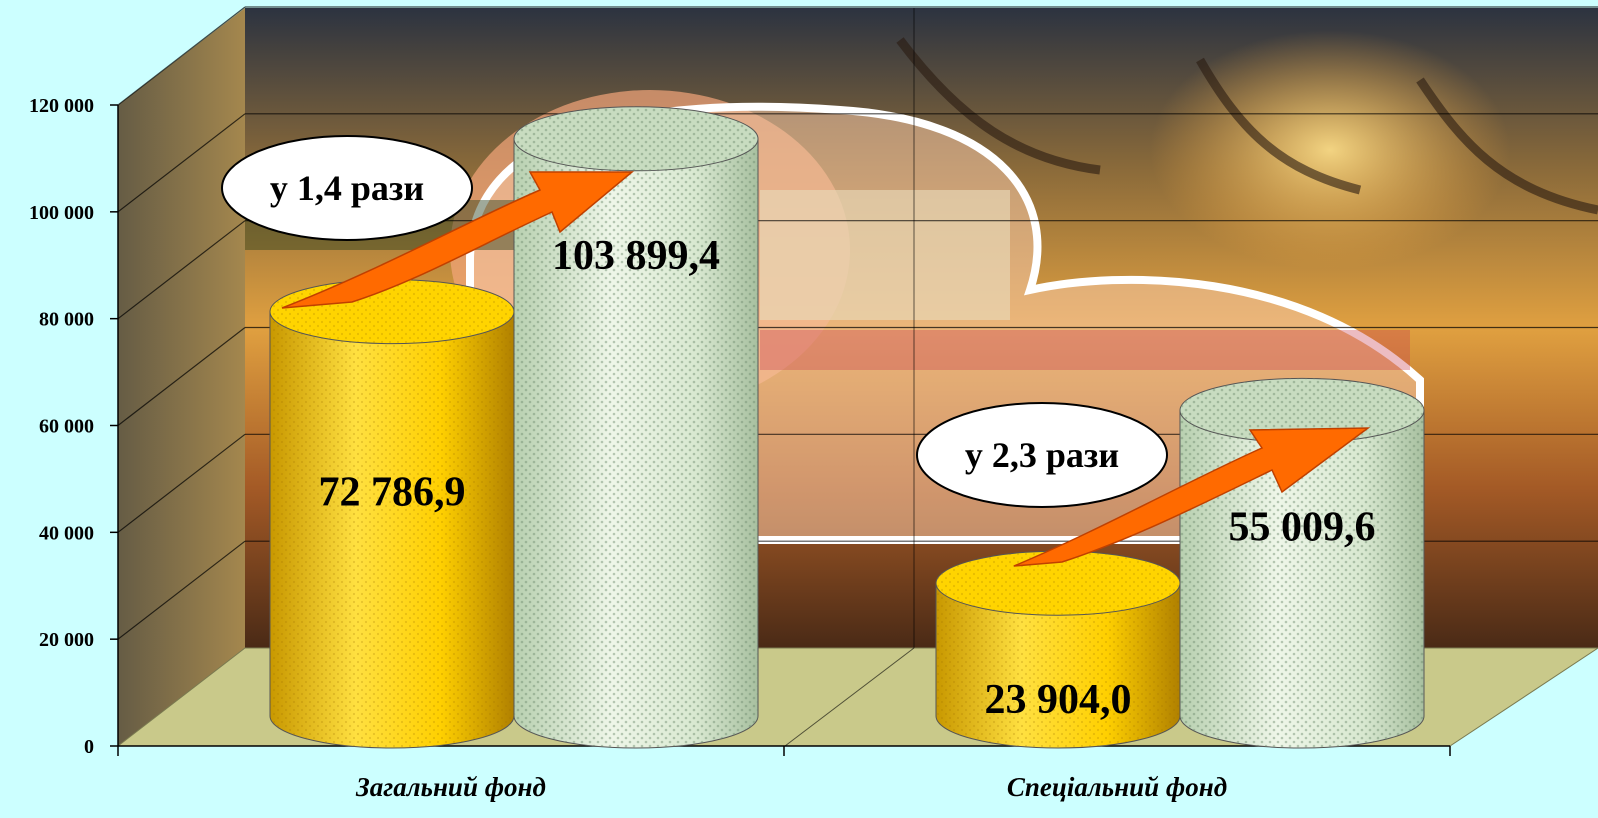 The width and height of the screenshot is (1598, 818). I want to click on category-label: Загальний фонд, so click(450, 787).